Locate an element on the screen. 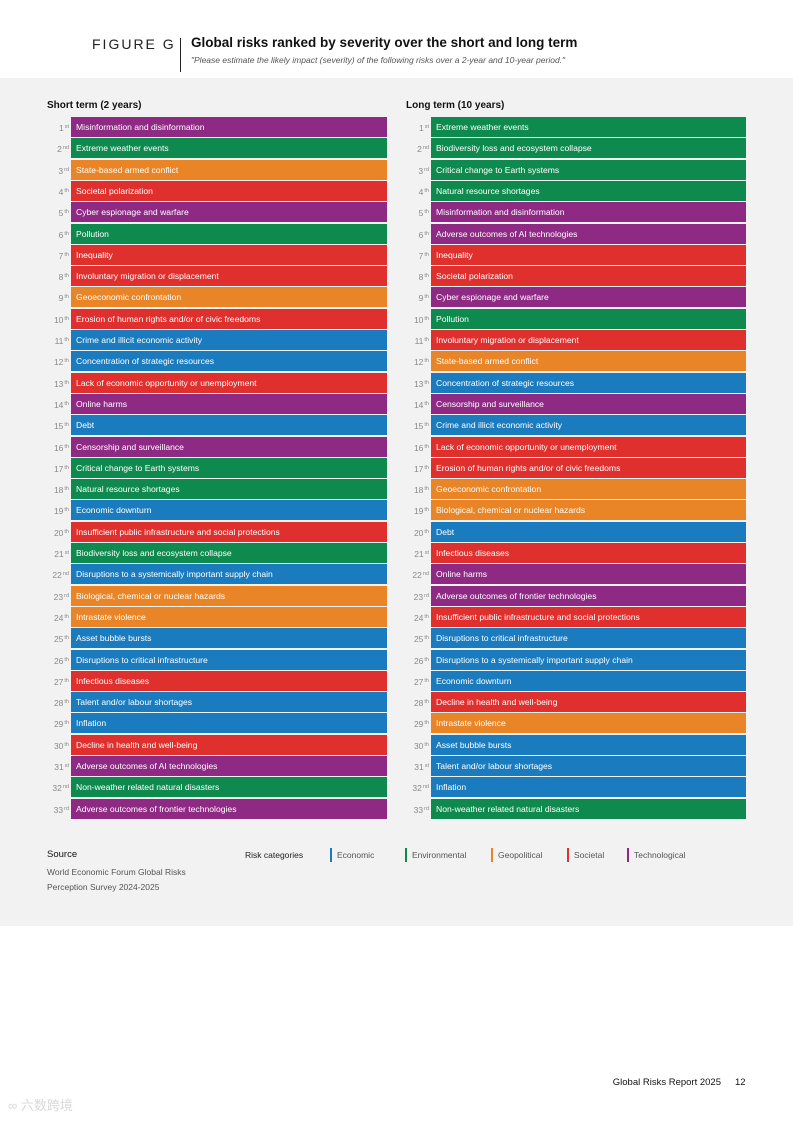 This screenshot has width=793, height=1121. rank-suffix: nd is located at coordinates (425, 574).